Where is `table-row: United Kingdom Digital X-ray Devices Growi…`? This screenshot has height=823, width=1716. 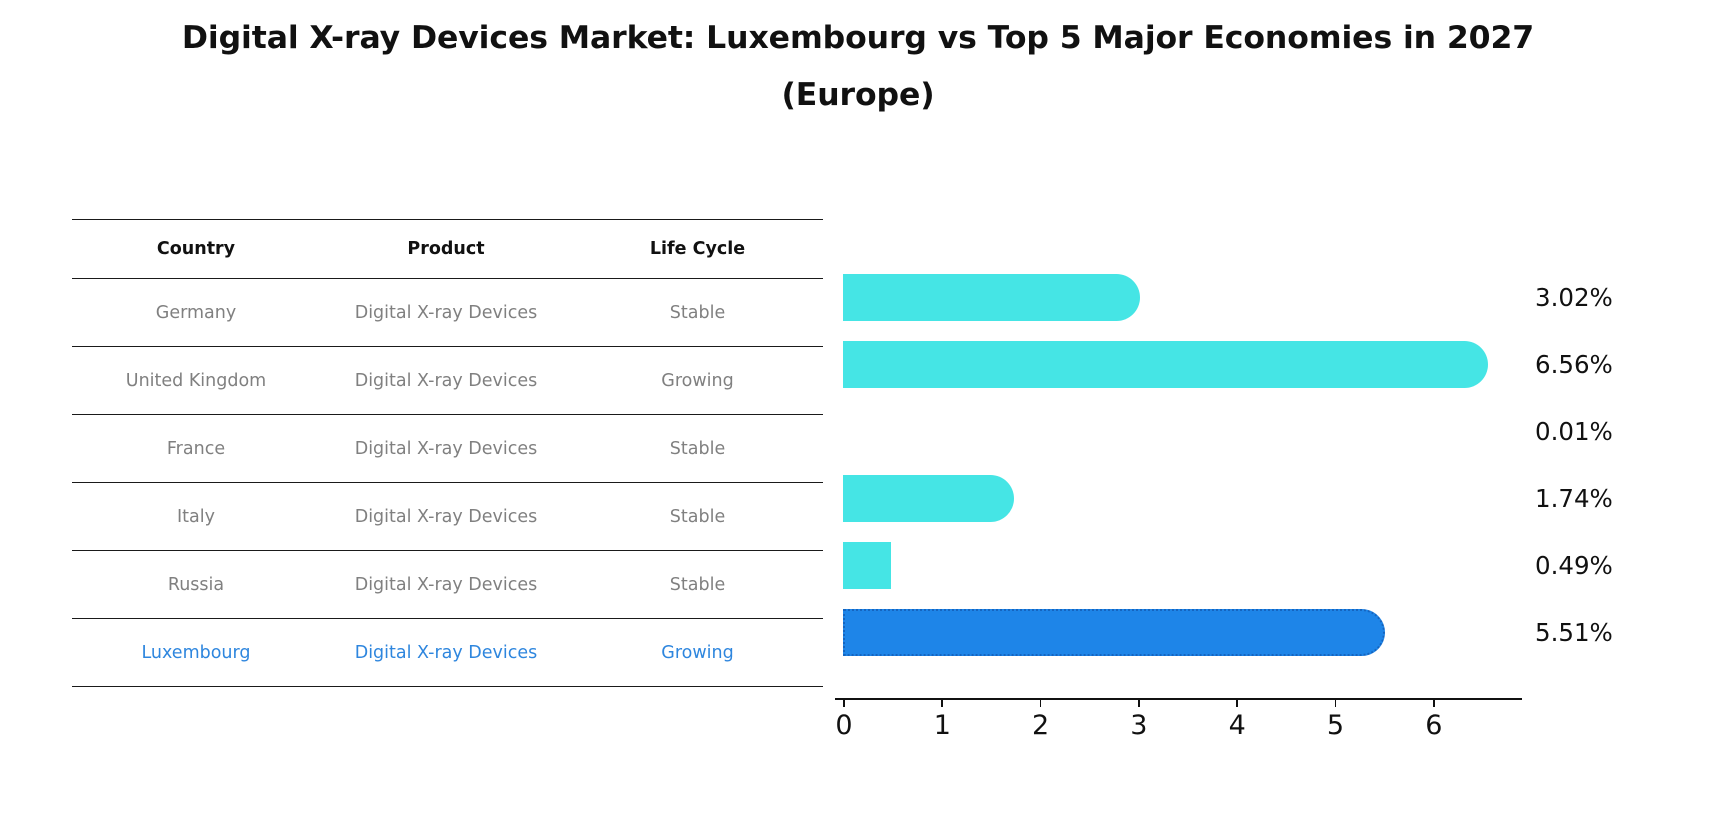 table-row: United Kingdom Digital X-ray Devices Growi… is located at coordinates (447, 380).